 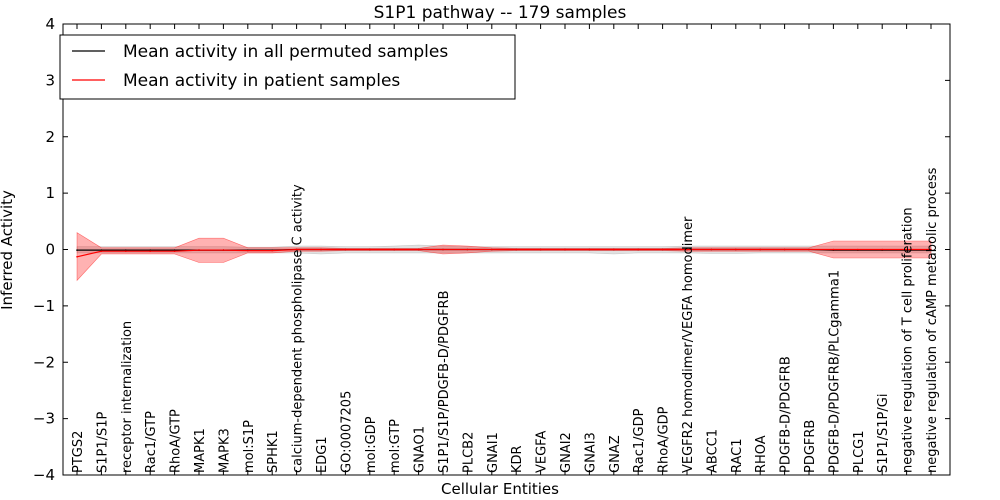 I want to click on x-tick-label: S1P1/S1P, so click(x=102, y=442).